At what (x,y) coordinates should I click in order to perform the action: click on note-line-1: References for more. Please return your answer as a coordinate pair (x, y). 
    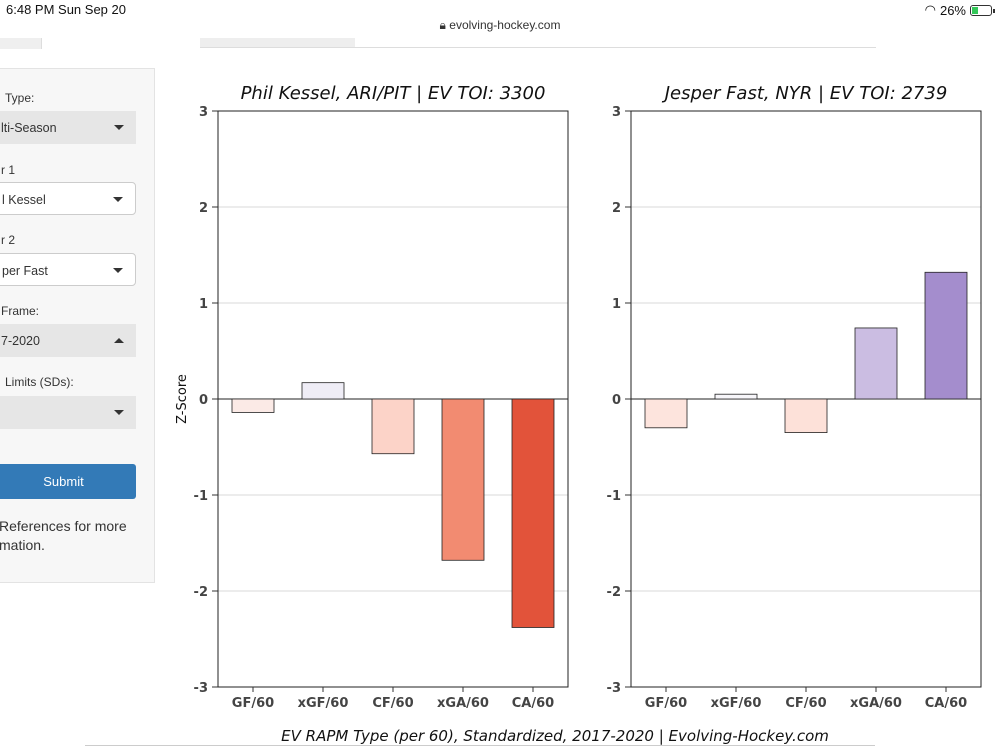
    Looking at the image, I should click on (63, 526).